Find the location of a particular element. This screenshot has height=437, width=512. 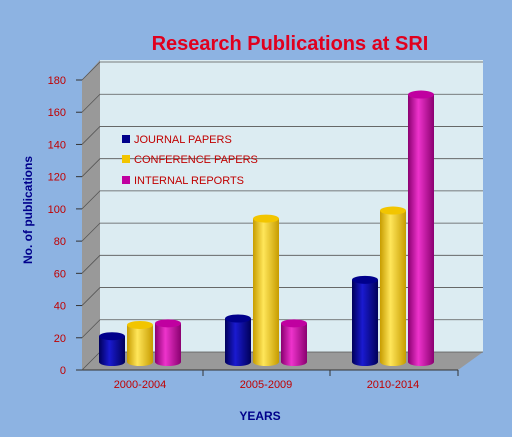

y-tick-label: 40 is located at coordinates (60, 307).